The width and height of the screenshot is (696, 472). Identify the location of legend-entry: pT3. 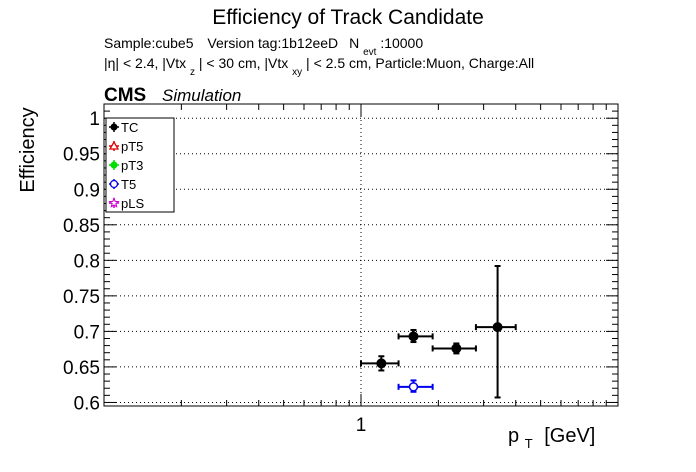
(126, 165).